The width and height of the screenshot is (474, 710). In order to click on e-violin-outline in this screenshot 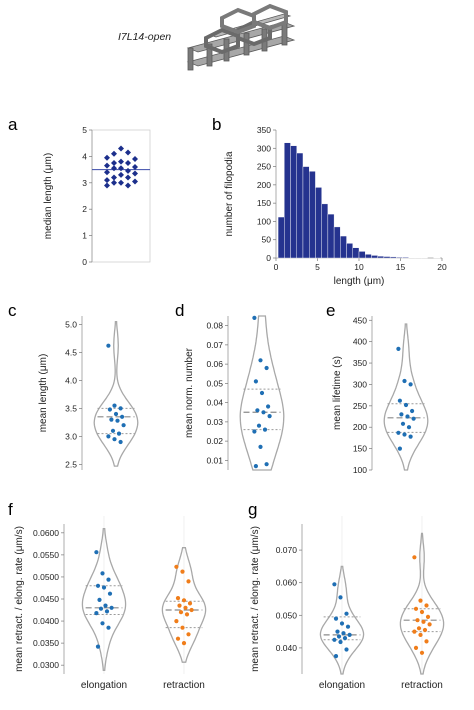, I will do `click(406, 397)`.